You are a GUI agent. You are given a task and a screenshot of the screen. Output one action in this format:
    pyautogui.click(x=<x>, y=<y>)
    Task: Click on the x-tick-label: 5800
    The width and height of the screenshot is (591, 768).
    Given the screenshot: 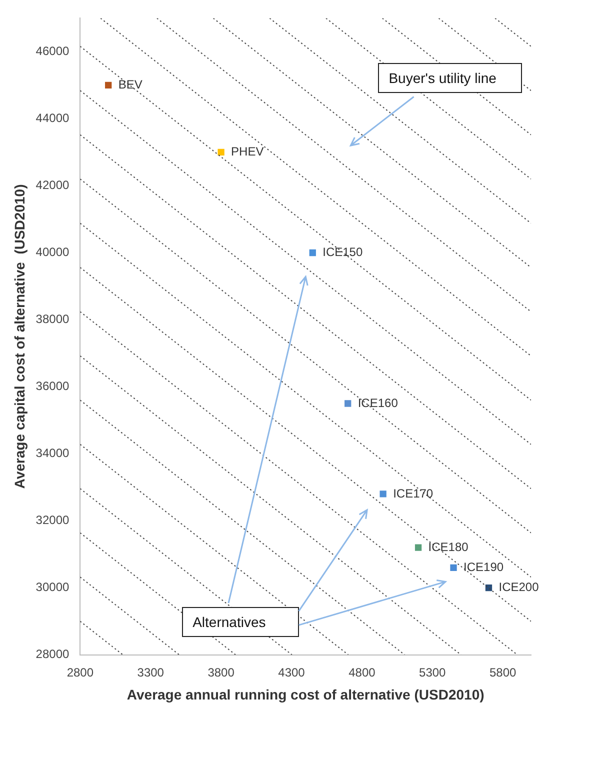 What is the action you would take?
    pyautogui.click(x=502, y=672)
    